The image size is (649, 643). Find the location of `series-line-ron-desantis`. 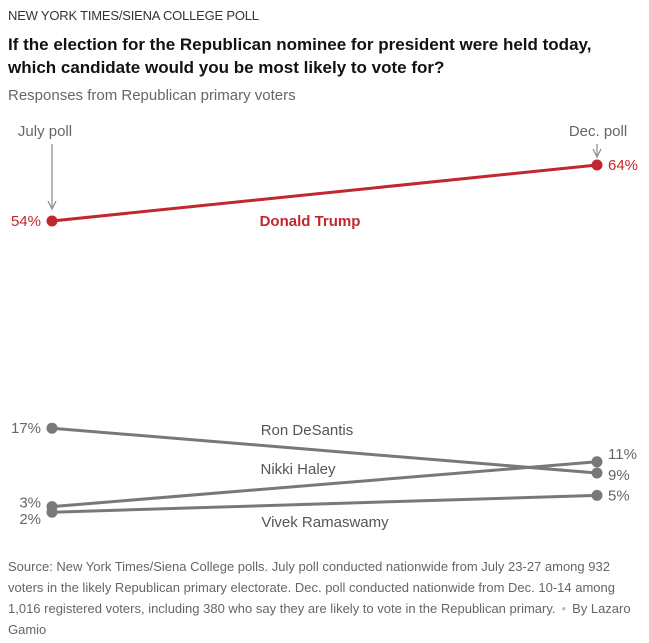

series-line-ron-desantis is located at coordinates (324, 450).